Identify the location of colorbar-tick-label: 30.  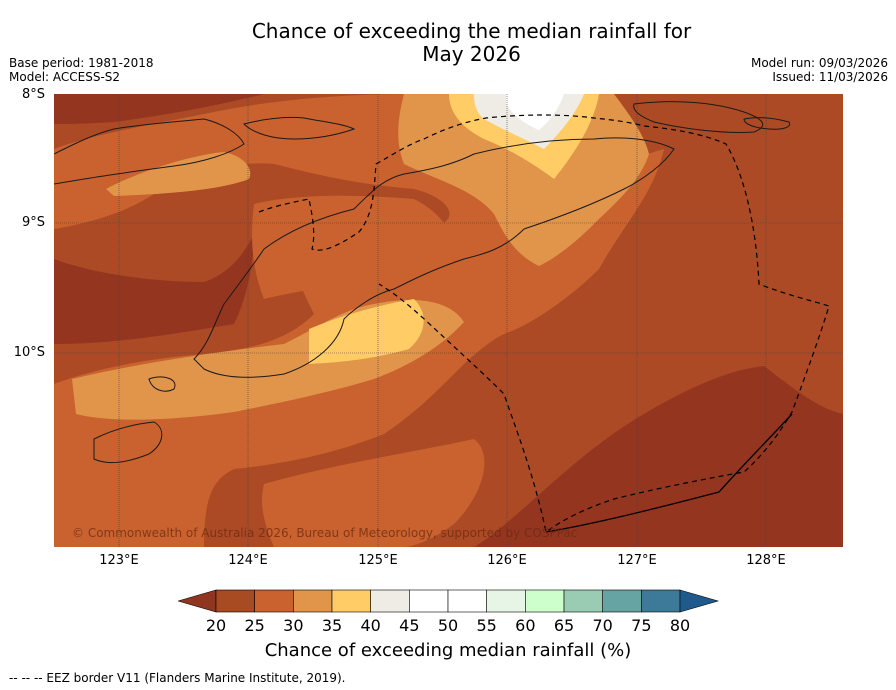
(293, 625).